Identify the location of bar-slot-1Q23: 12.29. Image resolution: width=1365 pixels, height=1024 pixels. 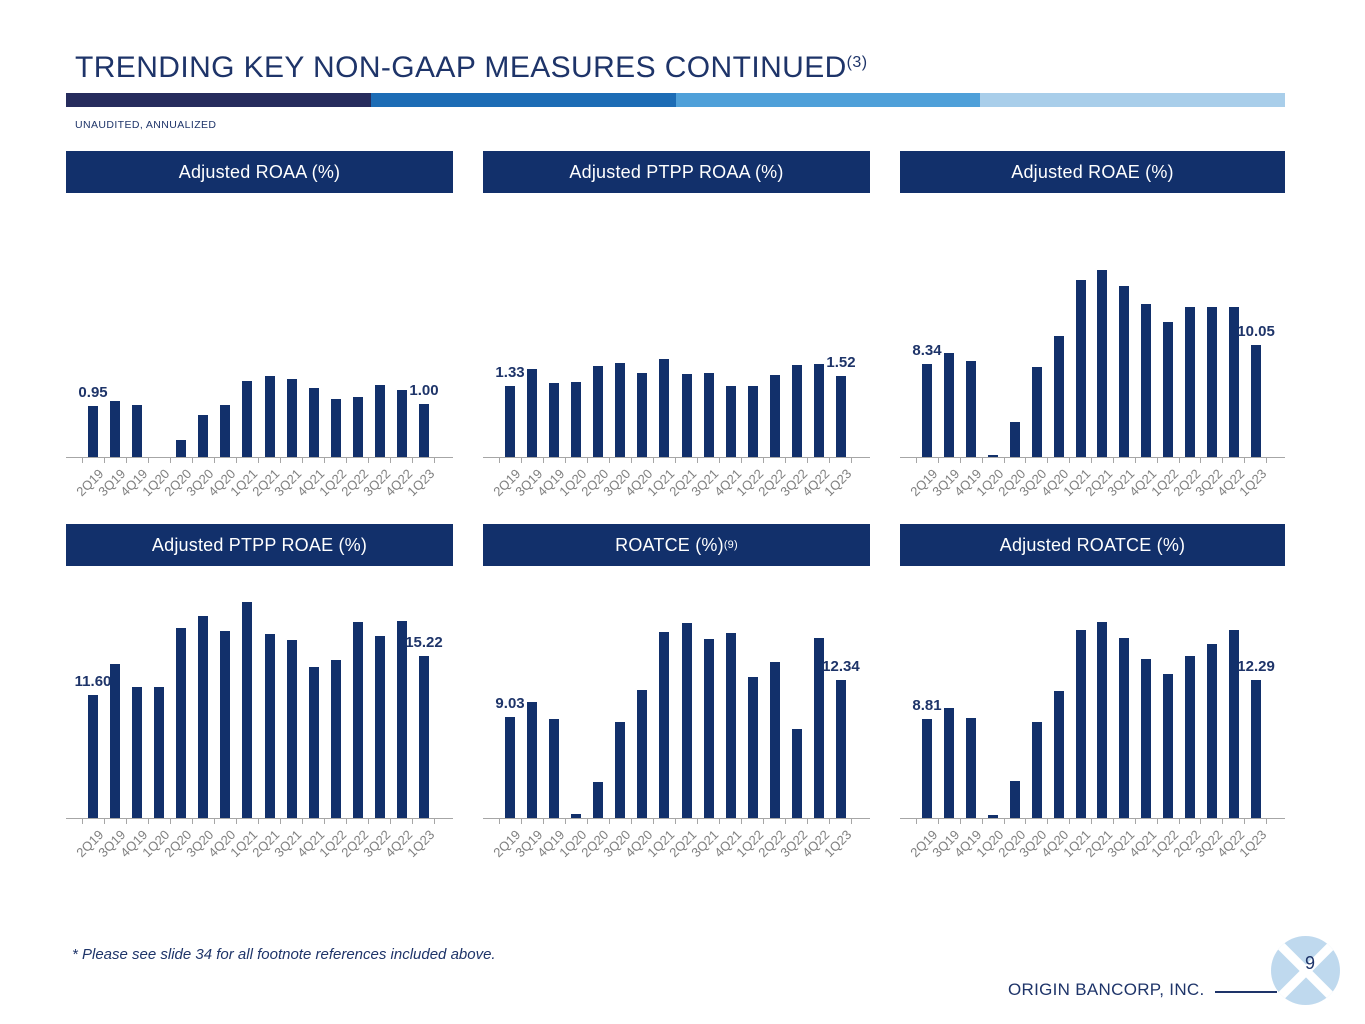
(1256, 692).